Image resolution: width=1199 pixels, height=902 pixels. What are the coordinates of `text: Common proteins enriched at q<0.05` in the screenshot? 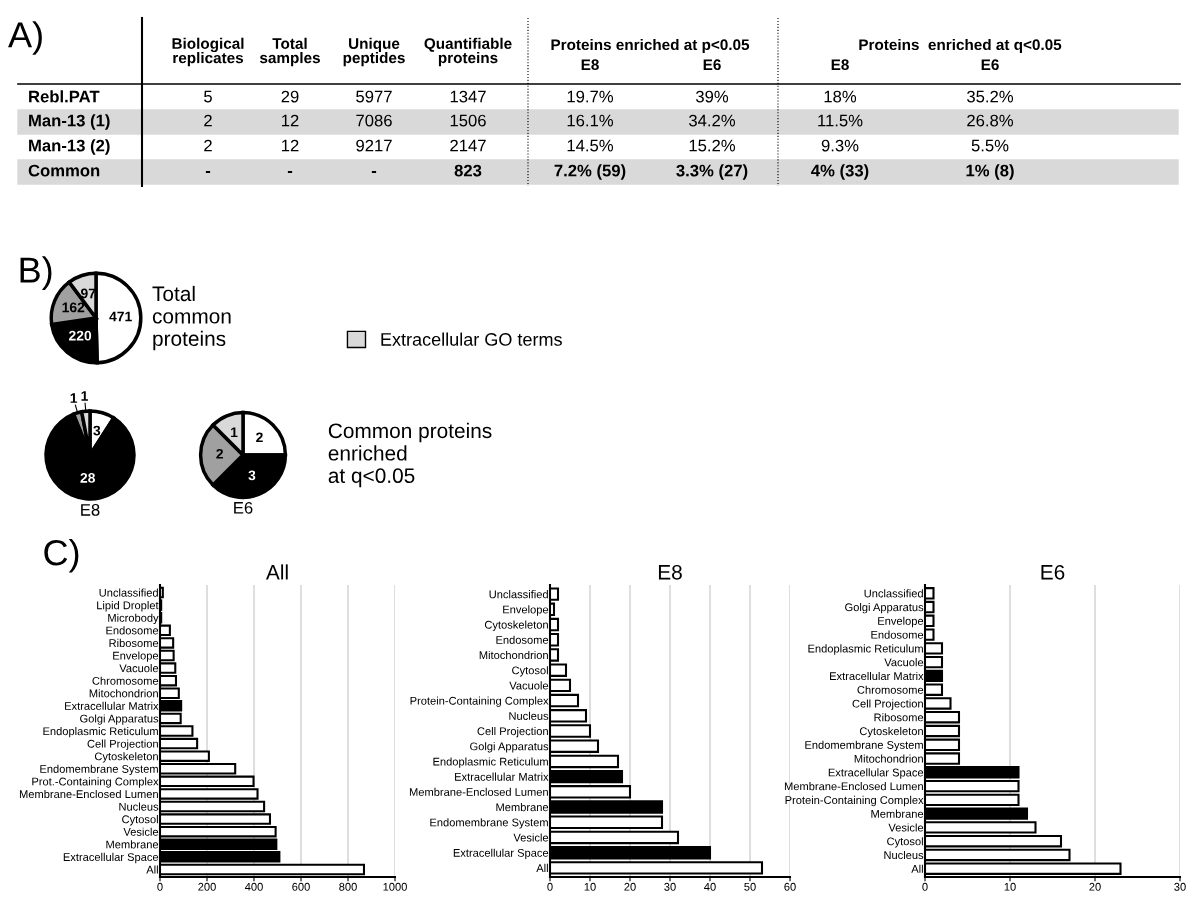 It's located at (410, 455).